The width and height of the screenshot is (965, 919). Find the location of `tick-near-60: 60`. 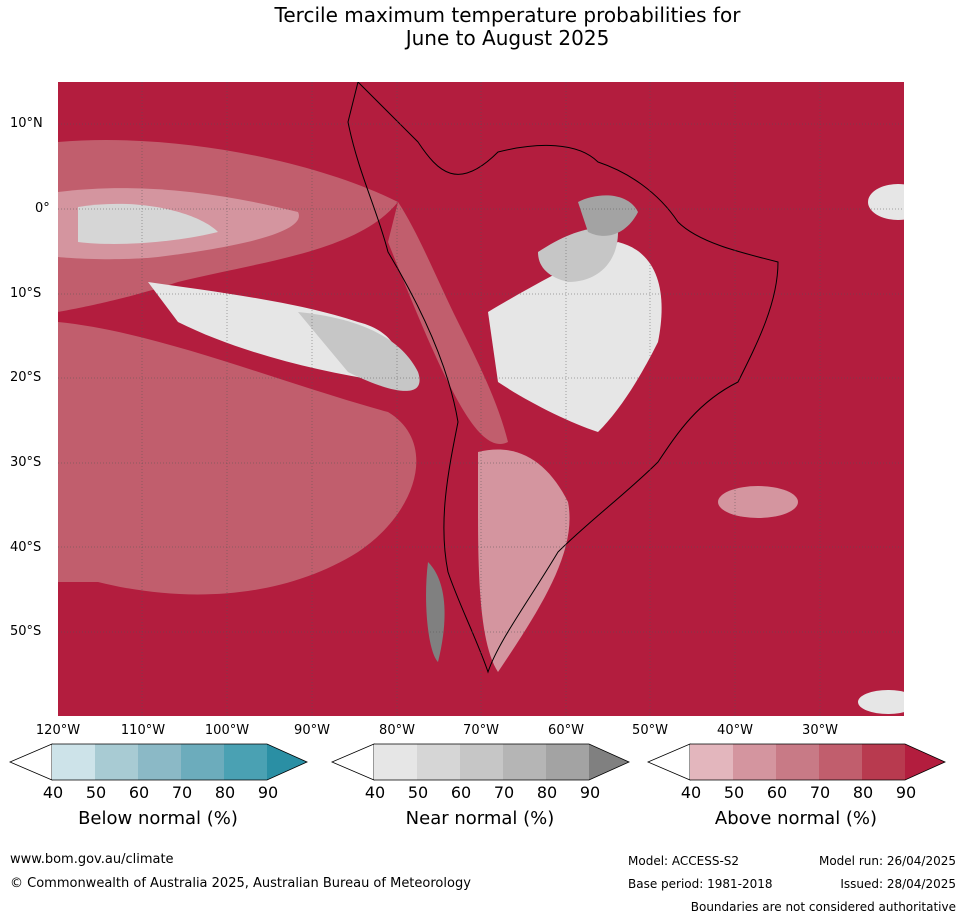

tick-near-60: 60 is located at coordinates (461, 792).